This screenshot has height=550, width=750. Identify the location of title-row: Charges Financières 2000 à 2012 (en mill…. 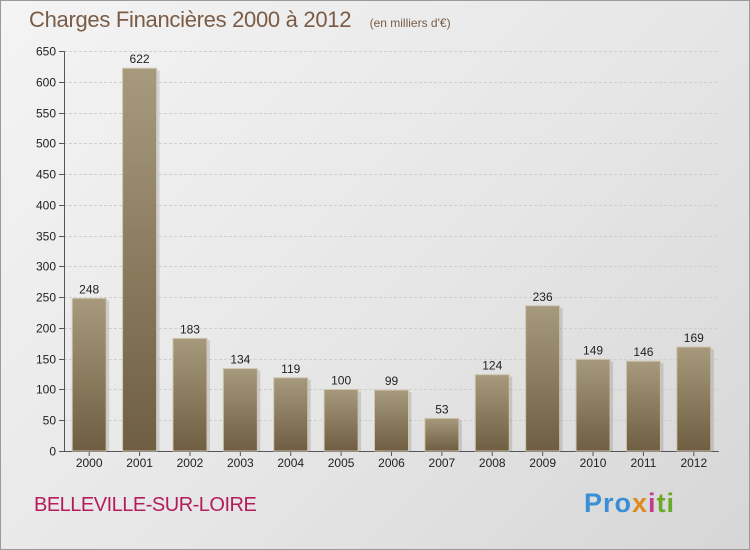
(240, 20).